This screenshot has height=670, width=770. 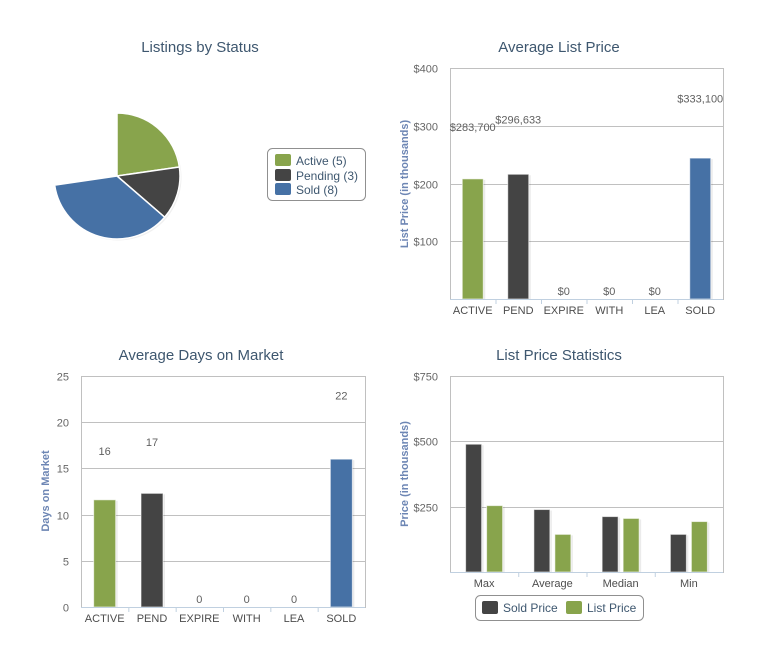 What do you see at coordinates (542, 541) in the screenshot?
I see `bar-sold-price-average` at bounding box center [542, 541].